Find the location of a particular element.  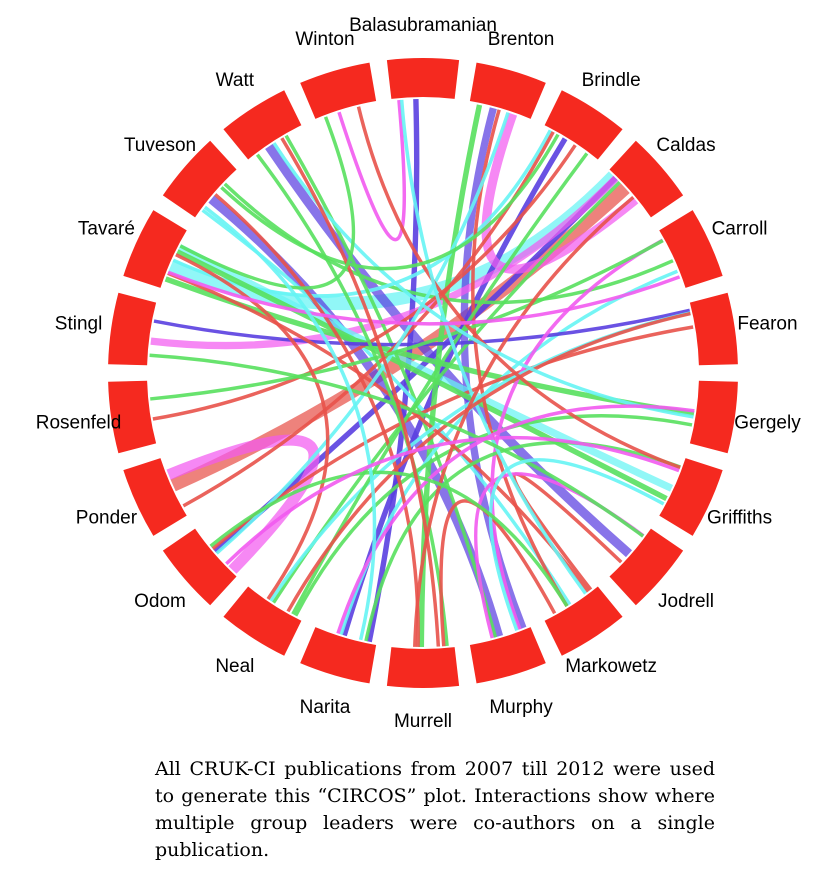

segment-murphy is located at coordinates (507, 655).